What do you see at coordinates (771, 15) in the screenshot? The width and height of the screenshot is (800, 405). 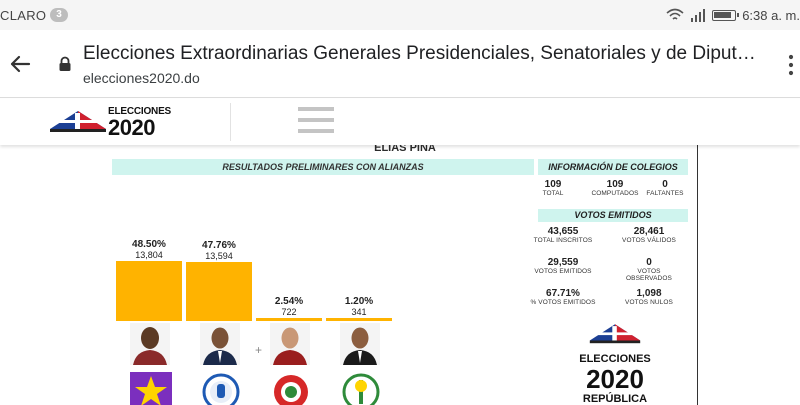 I see `clock: 6:38 a. m.` at bounding box center [771, 15].